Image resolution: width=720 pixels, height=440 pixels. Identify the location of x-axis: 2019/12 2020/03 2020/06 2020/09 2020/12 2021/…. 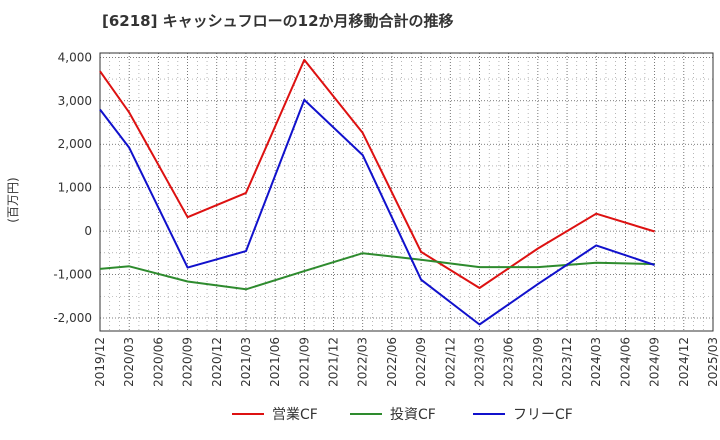
(406, 362).